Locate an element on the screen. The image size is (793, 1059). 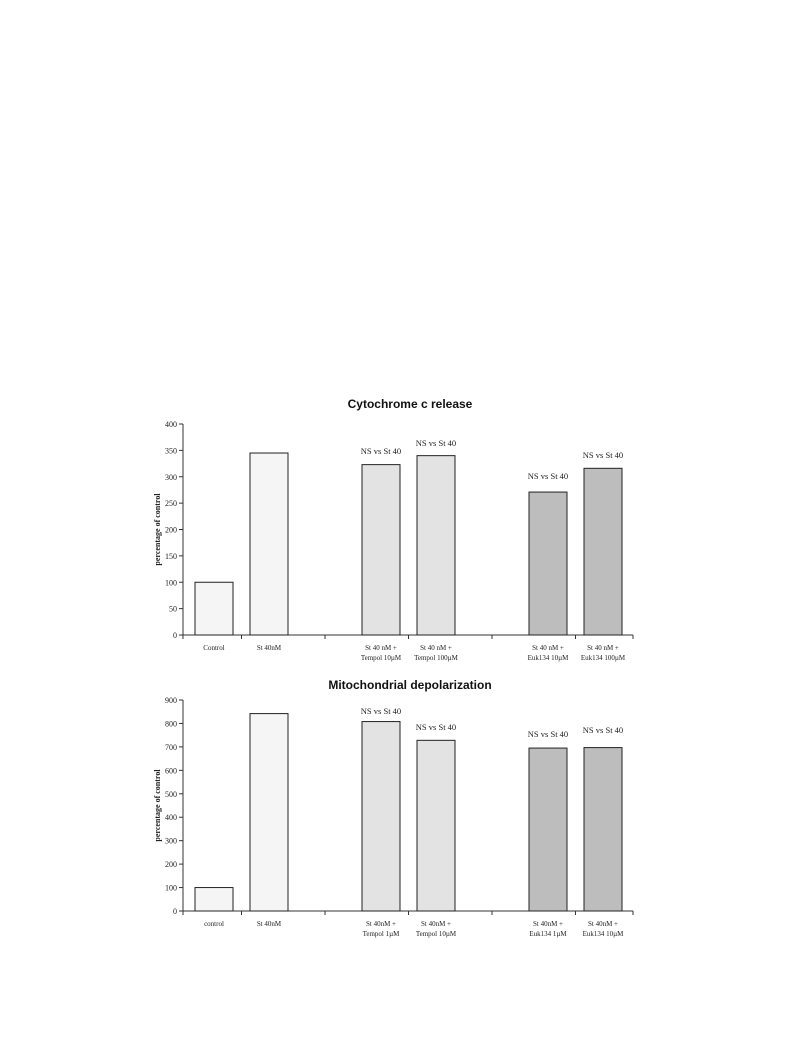
y-tick-label: 500 is located at coordinates (171, 794).